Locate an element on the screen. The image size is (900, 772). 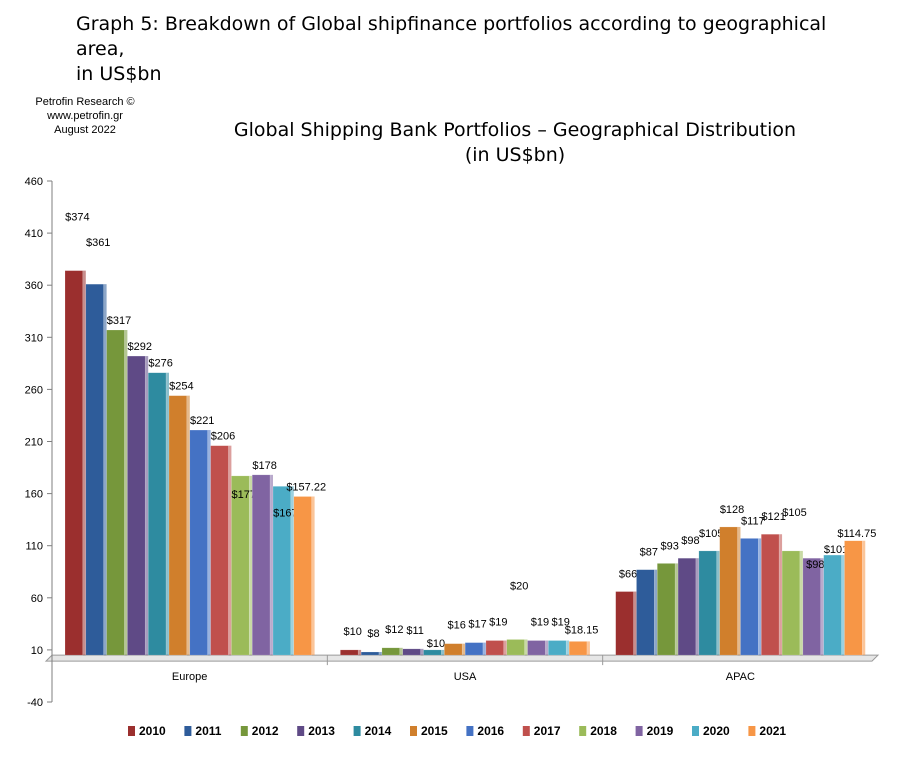
chart-floor is located at coordinates (462, 658).